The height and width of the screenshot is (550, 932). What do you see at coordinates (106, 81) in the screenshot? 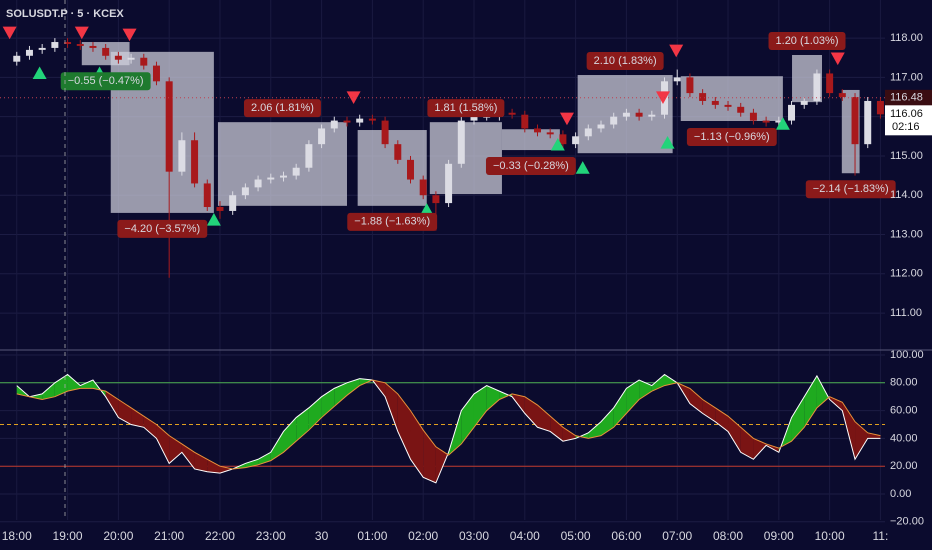
I see `range-label: −0.55 (−0.47%)` at bounding box center [106, 81].